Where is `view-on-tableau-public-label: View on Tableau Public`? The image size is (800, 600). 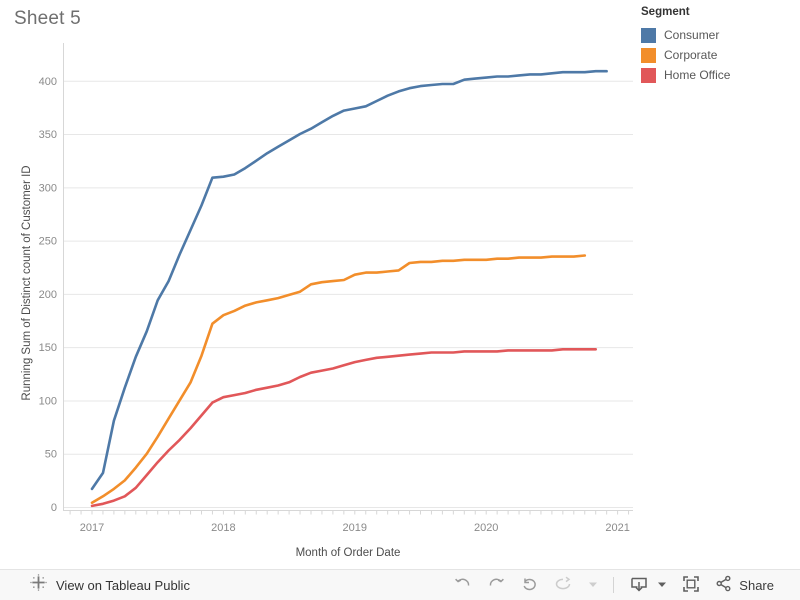
view-on-tableau-public-label: View on Tableau Public is located at coordinates (123, 585).